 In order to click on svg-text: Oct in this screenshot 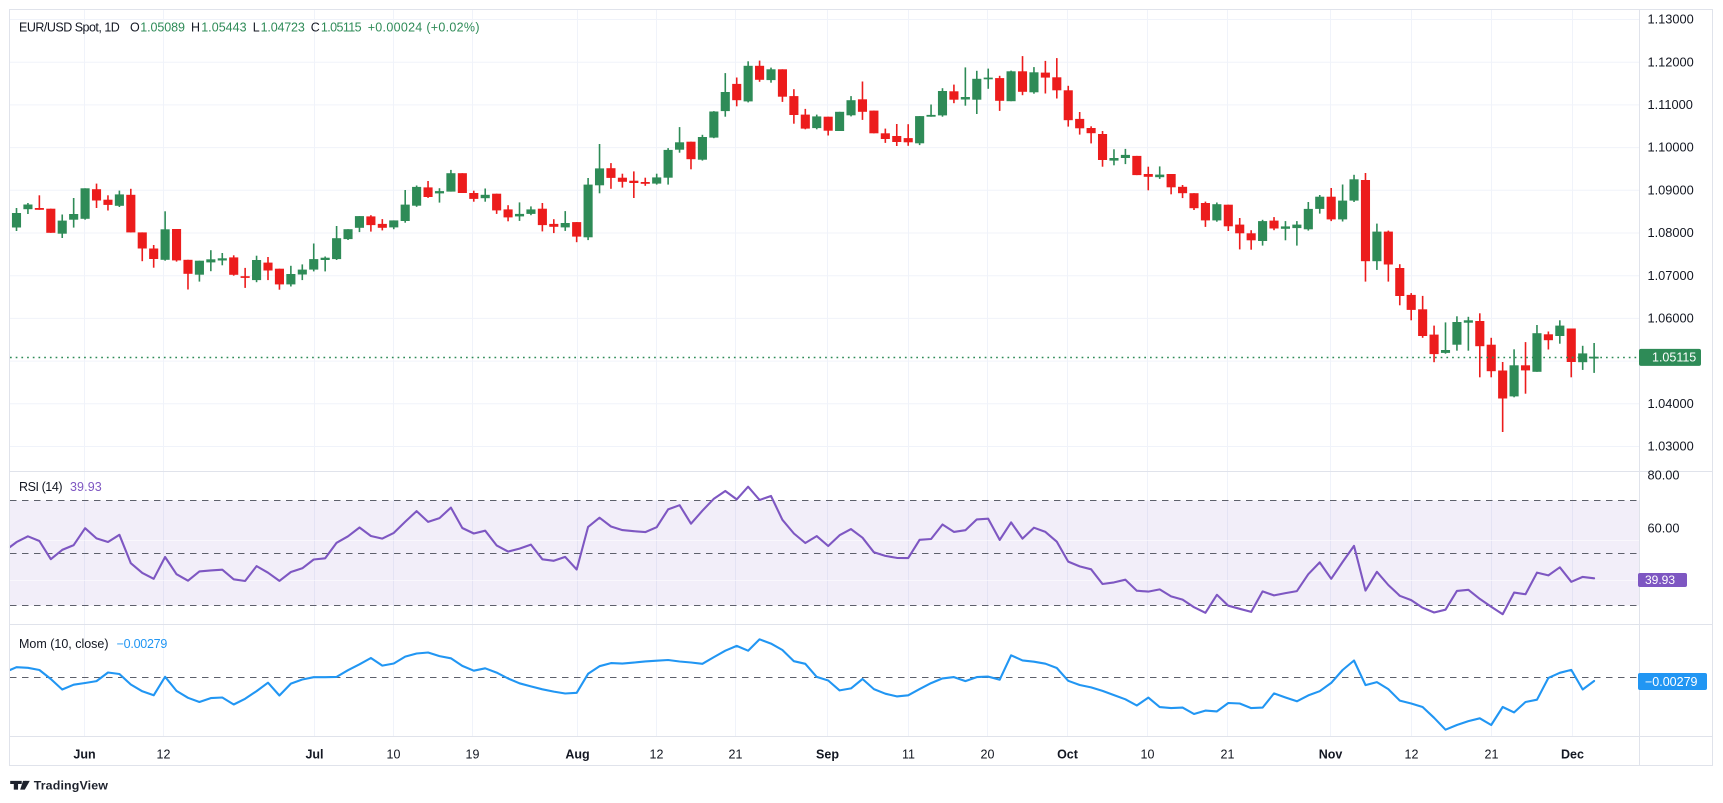, I will do `click(1068, 755)`.